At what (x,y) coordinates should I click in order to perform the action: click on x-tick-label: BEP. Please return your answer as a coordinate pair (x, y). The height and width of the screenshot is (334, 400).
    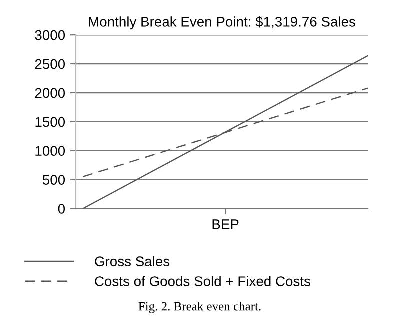
    Looking at the image, I should click on (225, 225).